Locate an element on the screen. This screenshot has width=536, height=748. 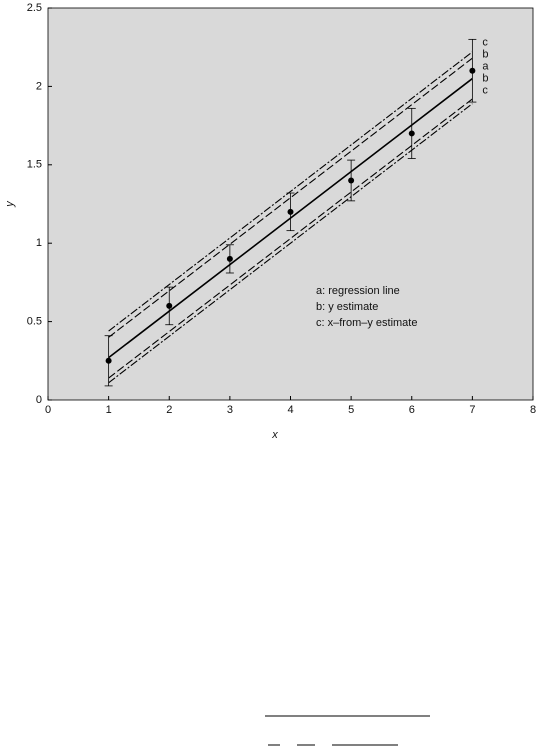
legend-entry: c: x–from–y estimate is located at coordinates (366, 323).